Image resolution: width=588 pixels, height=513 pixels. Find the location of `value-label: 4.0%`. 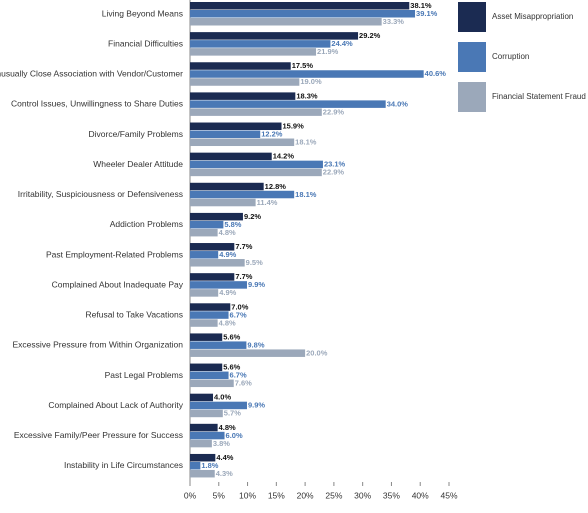

value-label: 4.0% is located at coordinates (222, 397).